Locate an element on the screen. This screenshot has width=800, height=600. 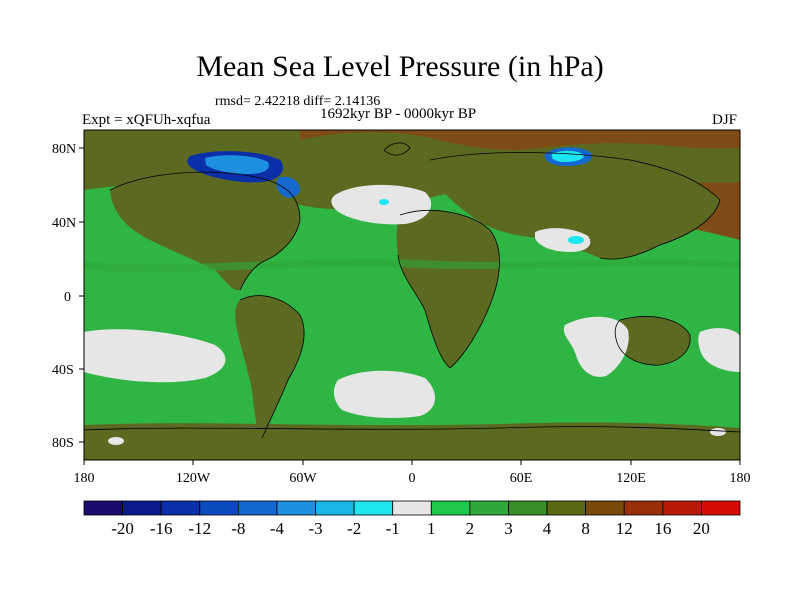
colorbar-label: 16 is located at coordinates (662, 528).